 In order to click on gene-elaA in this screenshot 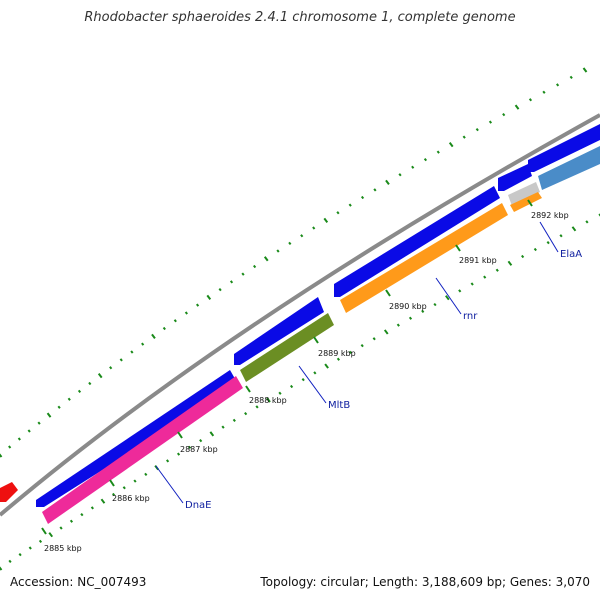, I will do `click(524, 194)`.